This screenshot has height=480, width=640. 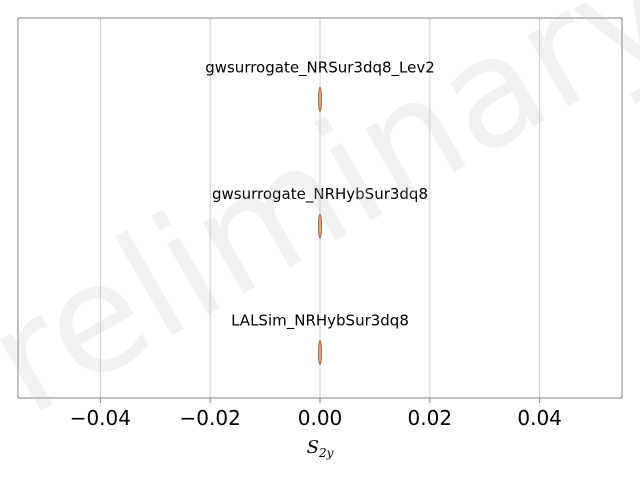 I want to click on series-label-1: gwsurrogate_NRSur3dq8_Lev2, so click(x=320, y=67).